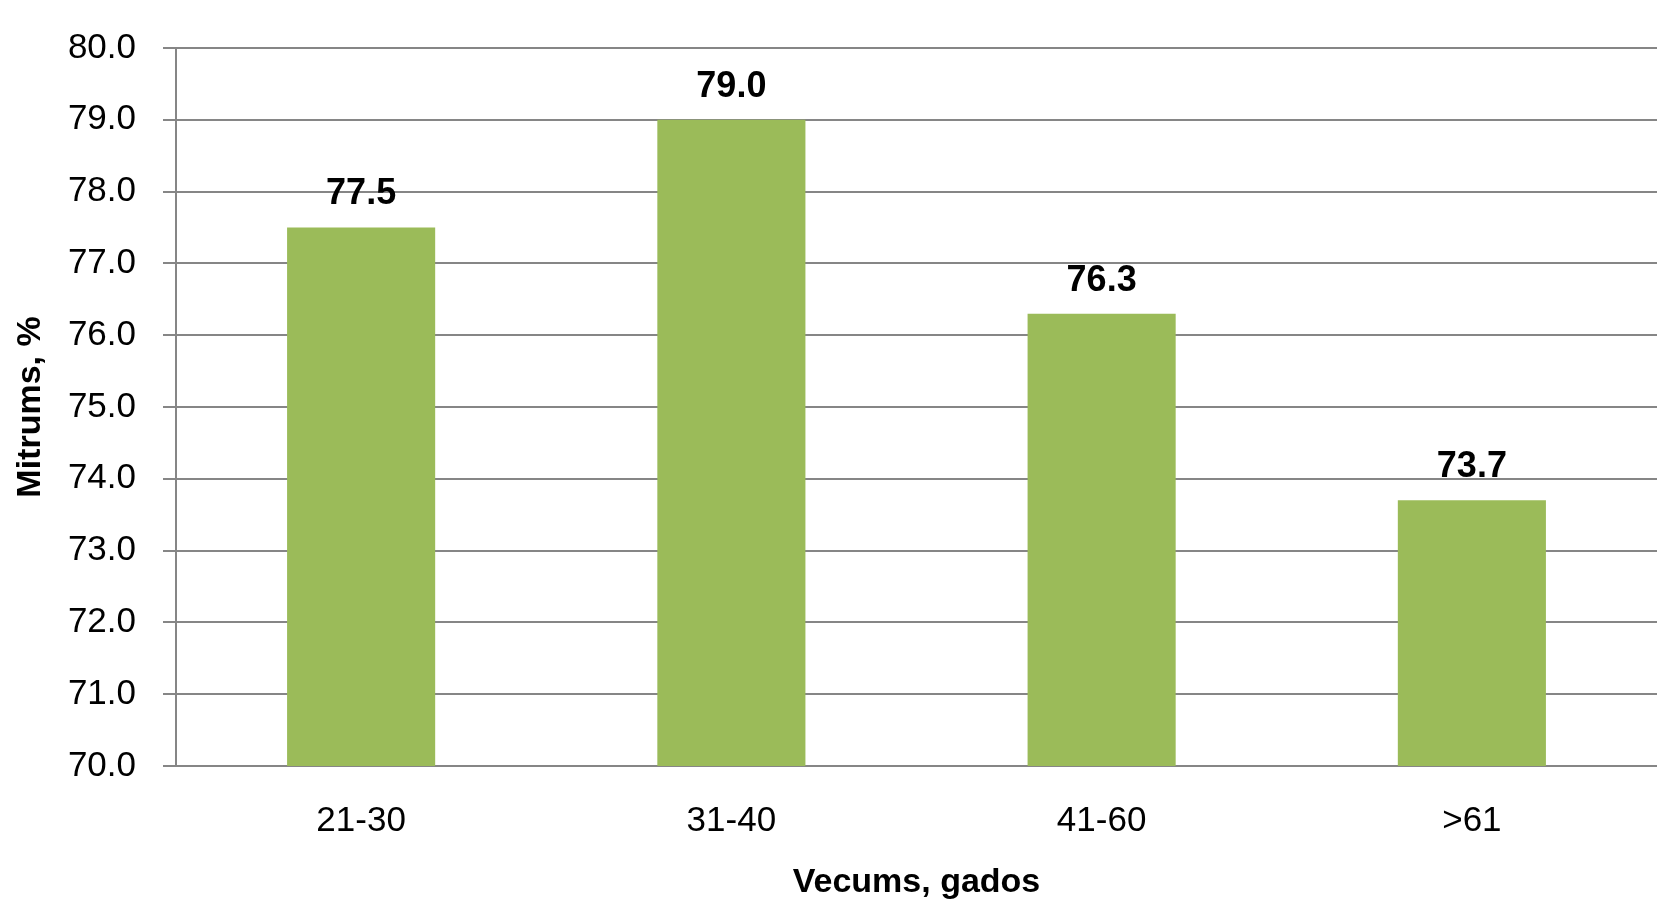  What do you see at coordinates (101, 261) in the screenshot?
I see `y-tick-label: 77.0` at bounding box center [101, 261].